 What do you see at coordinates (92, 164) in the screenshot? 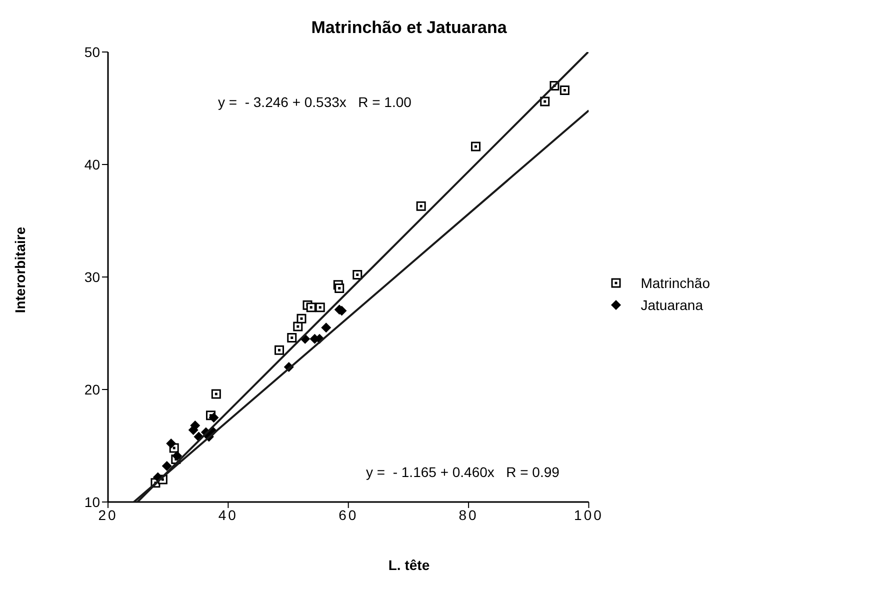
I see `y-tick-label: 40` at bounding box center [92, 164].